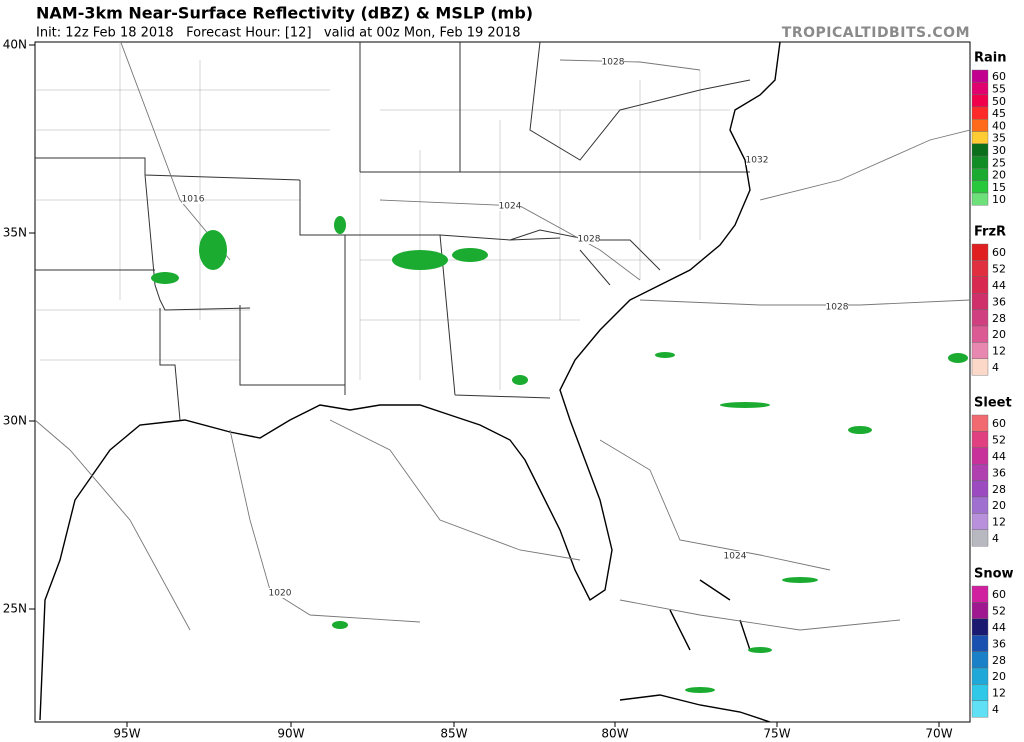 Image resolution: width=1024 pixels, height=742 pixels. Describe the element at coordinates (990, 58) in the screenshot. I see `legend-title: Rain` at that location.